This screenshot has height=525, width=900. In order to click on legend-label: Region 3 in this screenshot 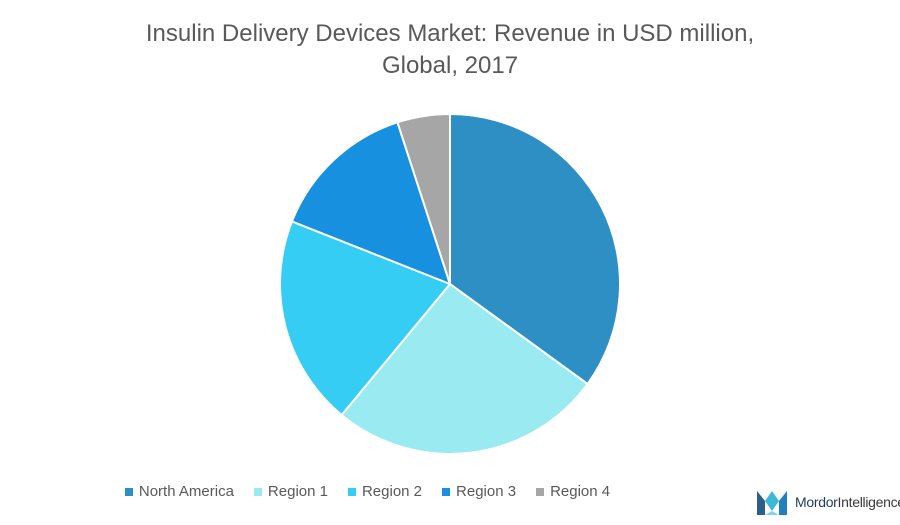, I will do `click(486, 491)`.